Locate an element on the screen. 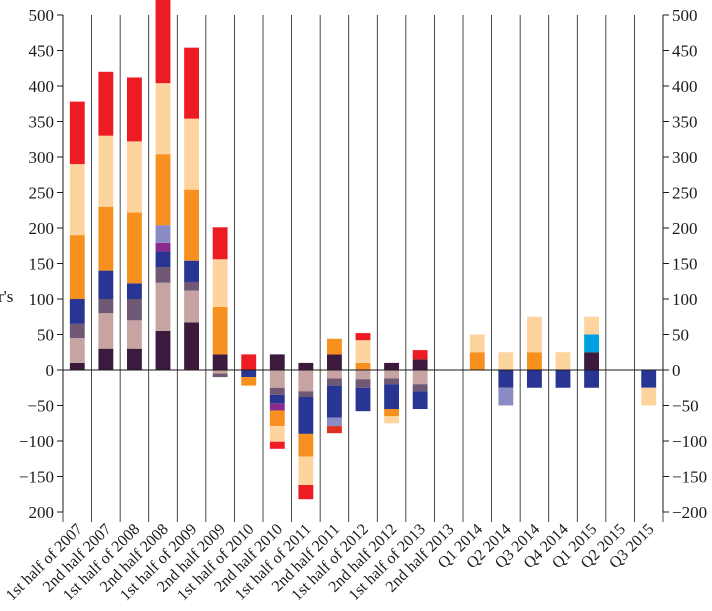  y-tick-label-right: 400 is located at coordinates (685, 86).